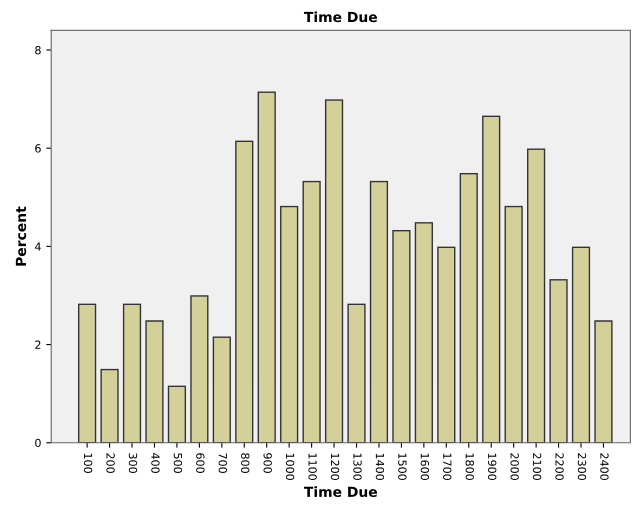 The height and width of the screenshot is (506, 640). I want to click on y-tick-label: 8, so click(38, 50).